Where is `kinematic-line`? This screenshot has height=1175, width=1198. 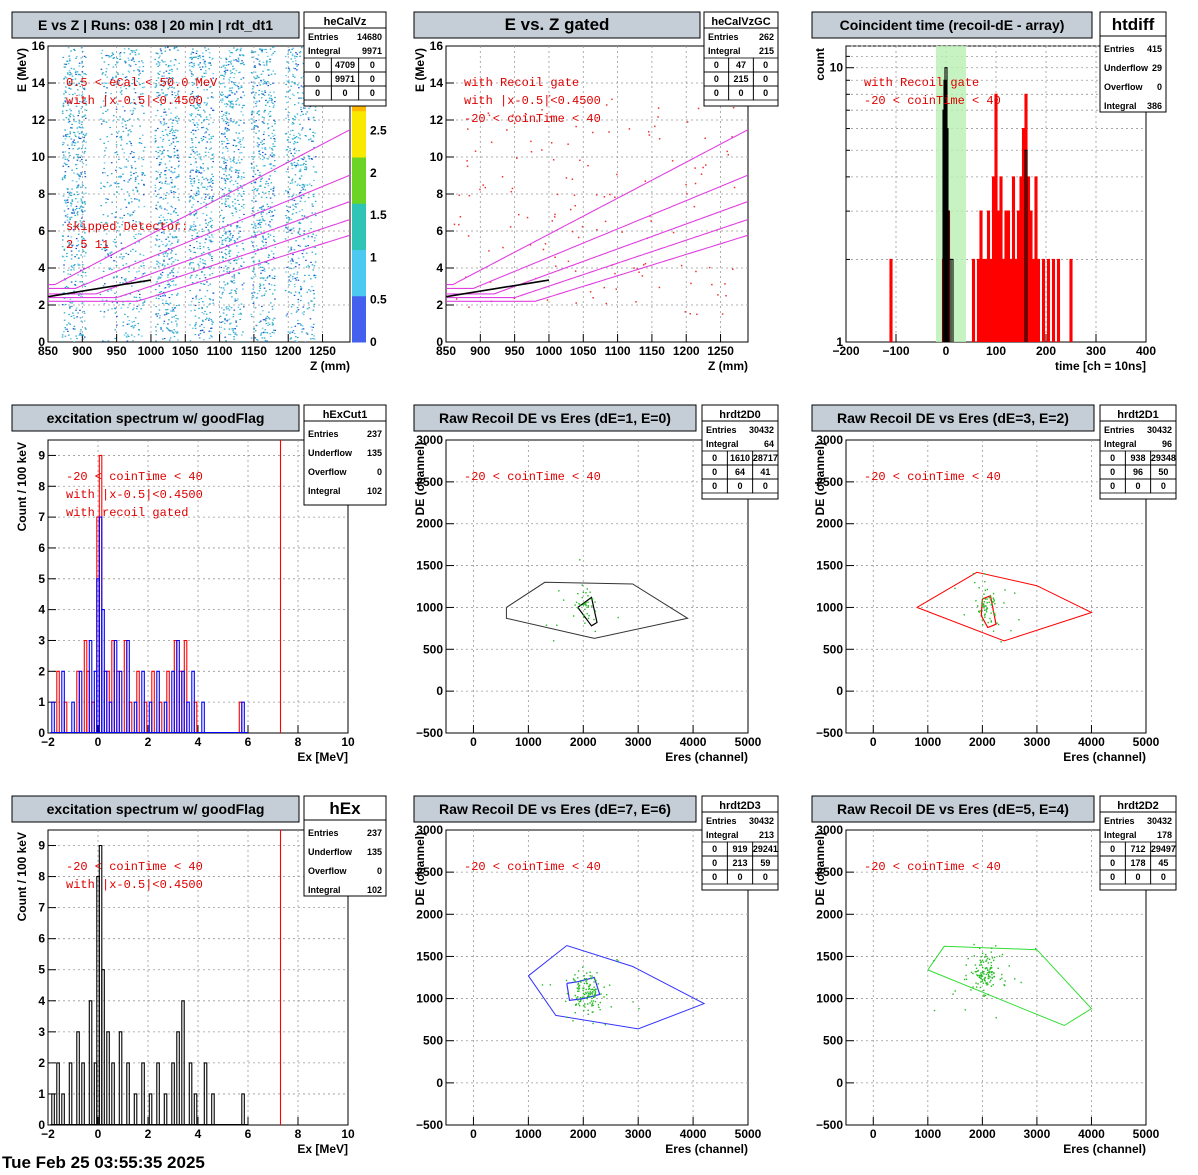 kinematic-line is located at coordinates (597, 247).